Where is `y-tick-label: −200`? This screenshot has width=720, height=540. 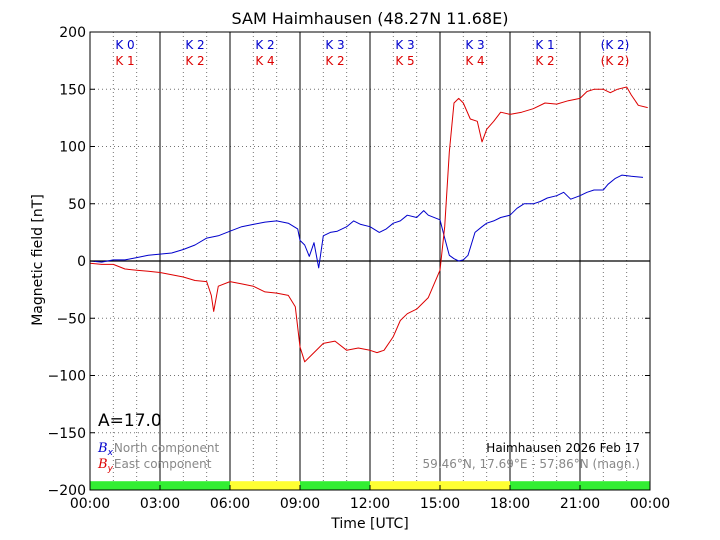 y-tick-label: −200 is located at coordinates (67, 491).